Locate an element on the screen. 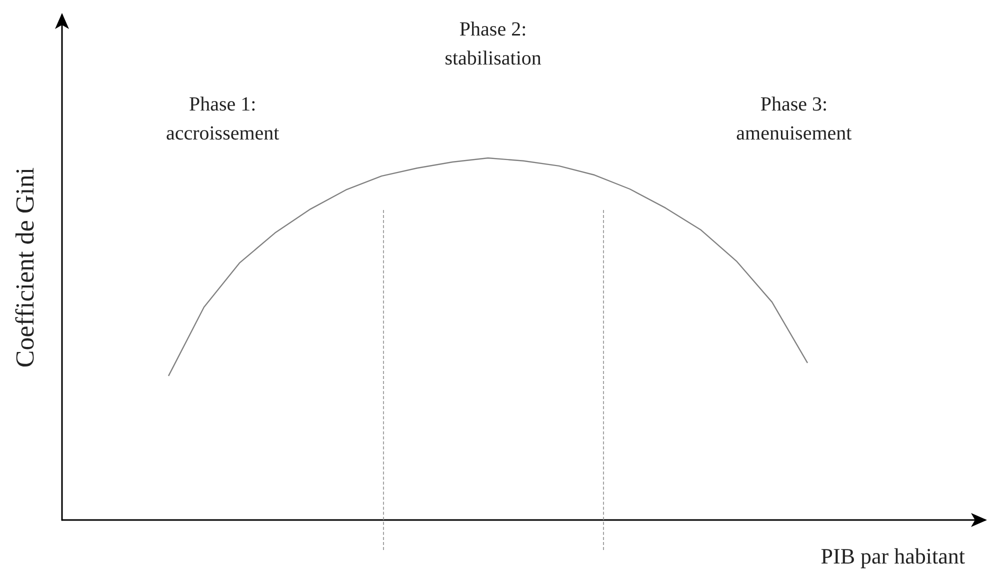 This screenshot has height=573, width=990. text: Phase 1: accroissement is located at coordinates (223, 119).